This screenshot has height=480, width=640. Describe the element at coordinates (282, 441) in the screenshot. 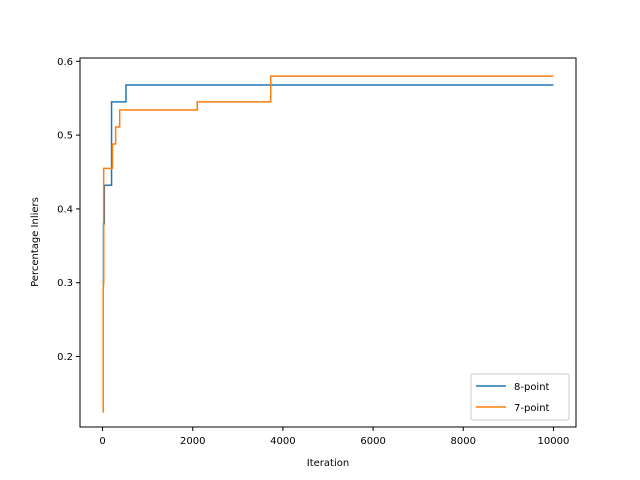

I see `x-tick-label: 4000` at that location.